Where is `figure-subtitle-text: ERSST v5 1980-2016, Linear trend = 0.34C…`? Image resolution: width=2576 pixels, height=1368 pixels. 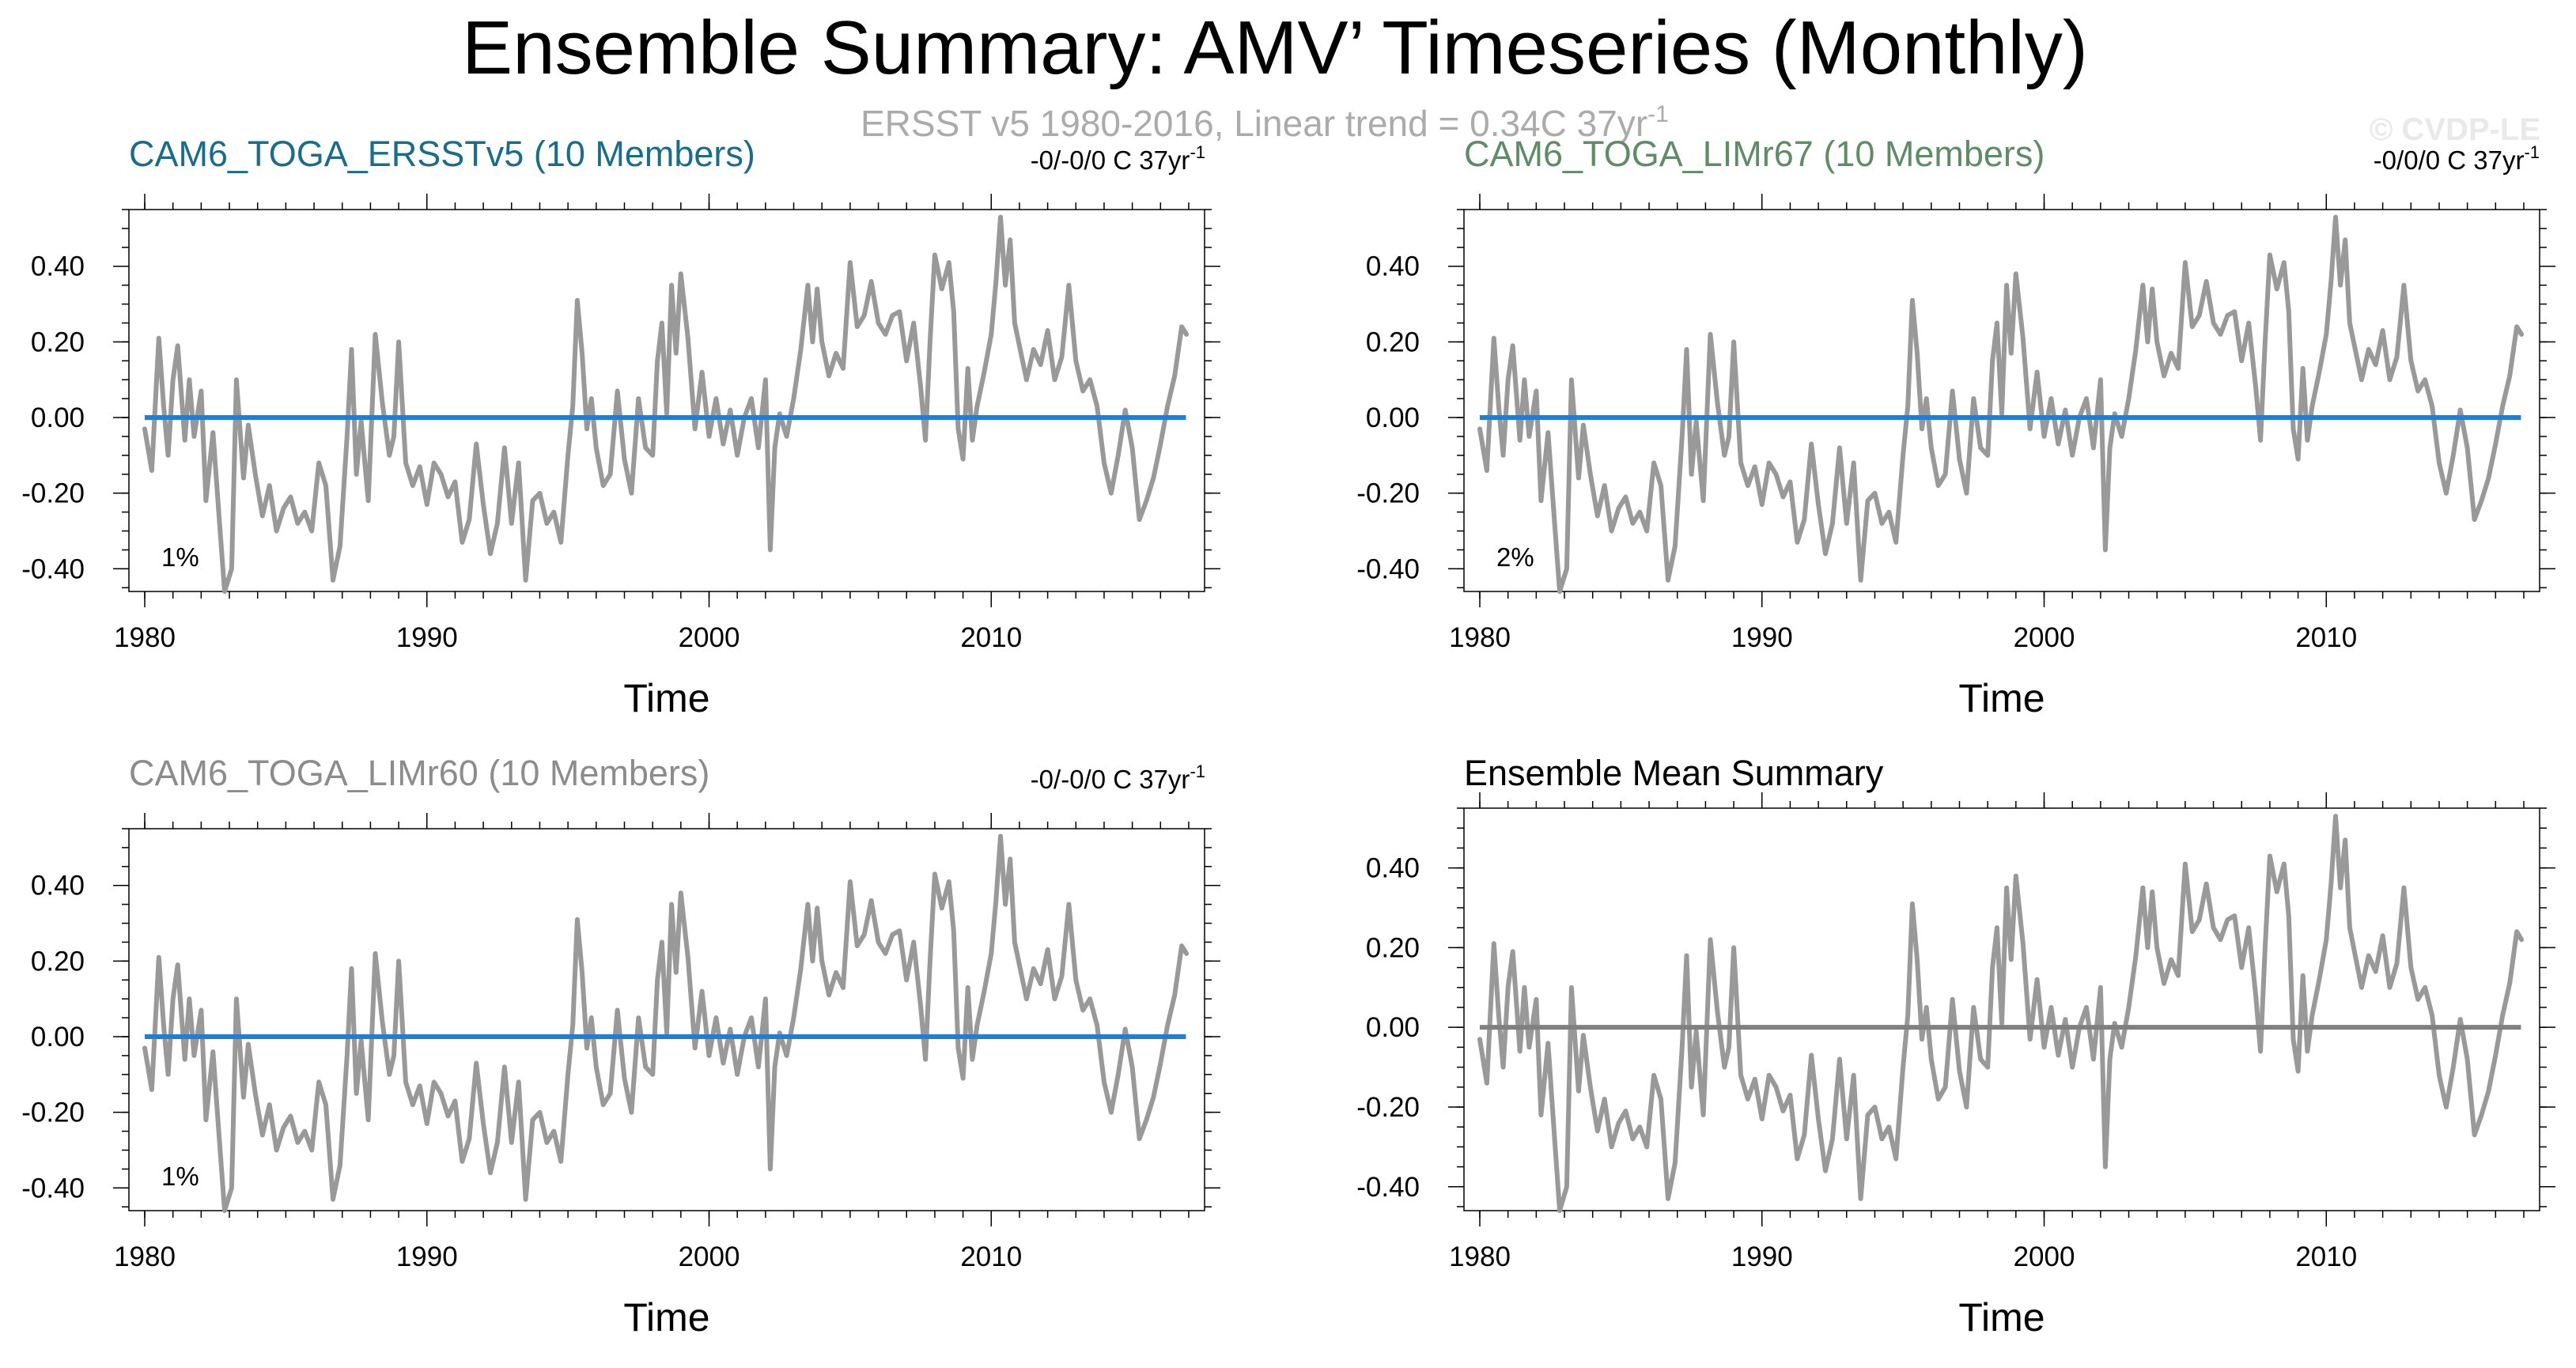 figure-subtitle-text: ERSST v5 1980-2016, Linear trend = 0.34C… is located at coordinates (1254, 123).